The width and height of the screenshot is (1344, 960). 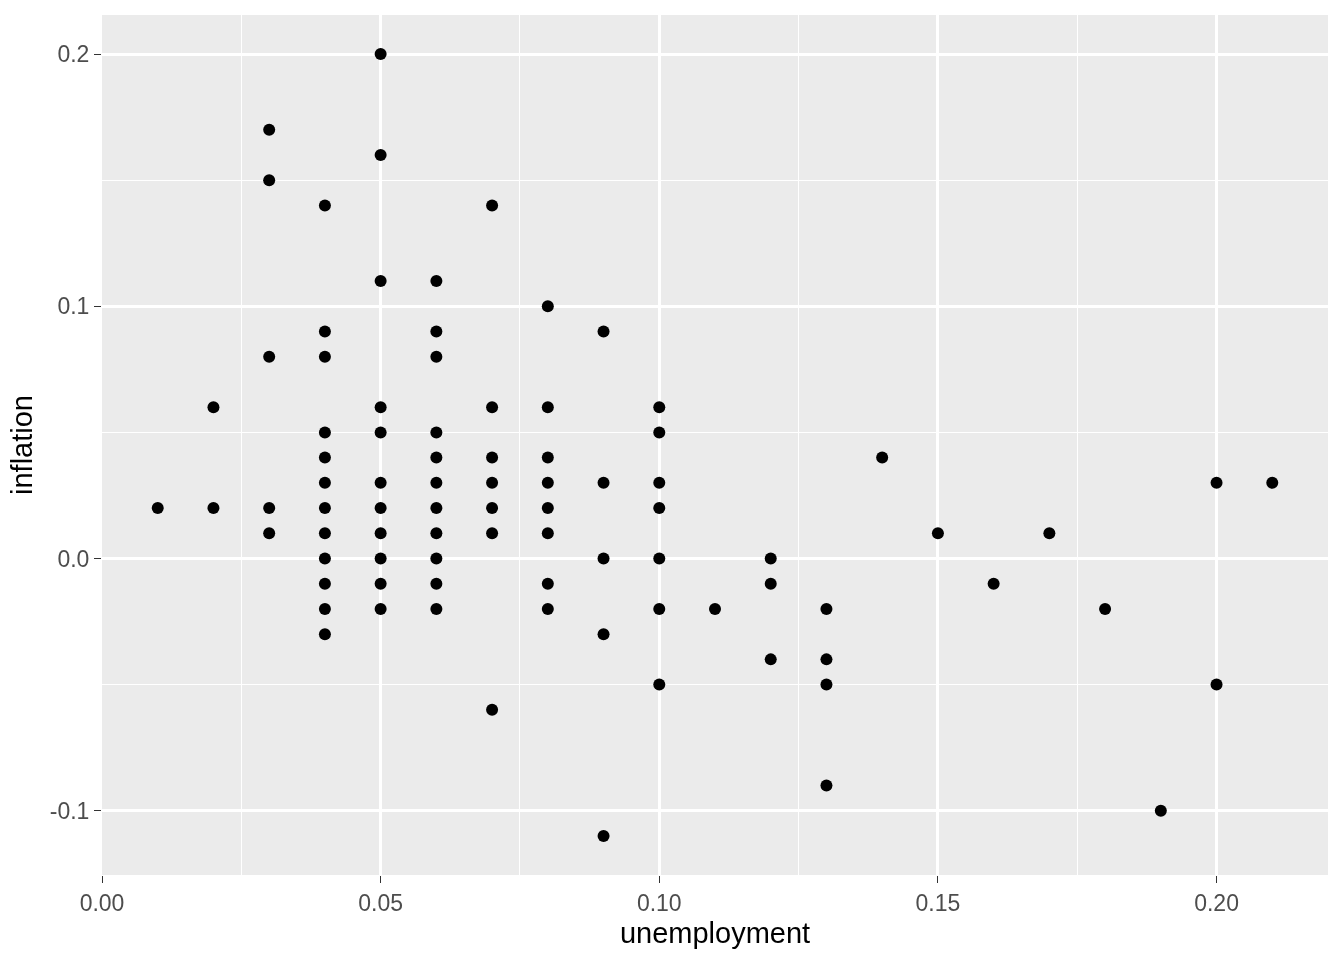 I want to click on y-axis-title: inflation, so click(x=22, y=445).